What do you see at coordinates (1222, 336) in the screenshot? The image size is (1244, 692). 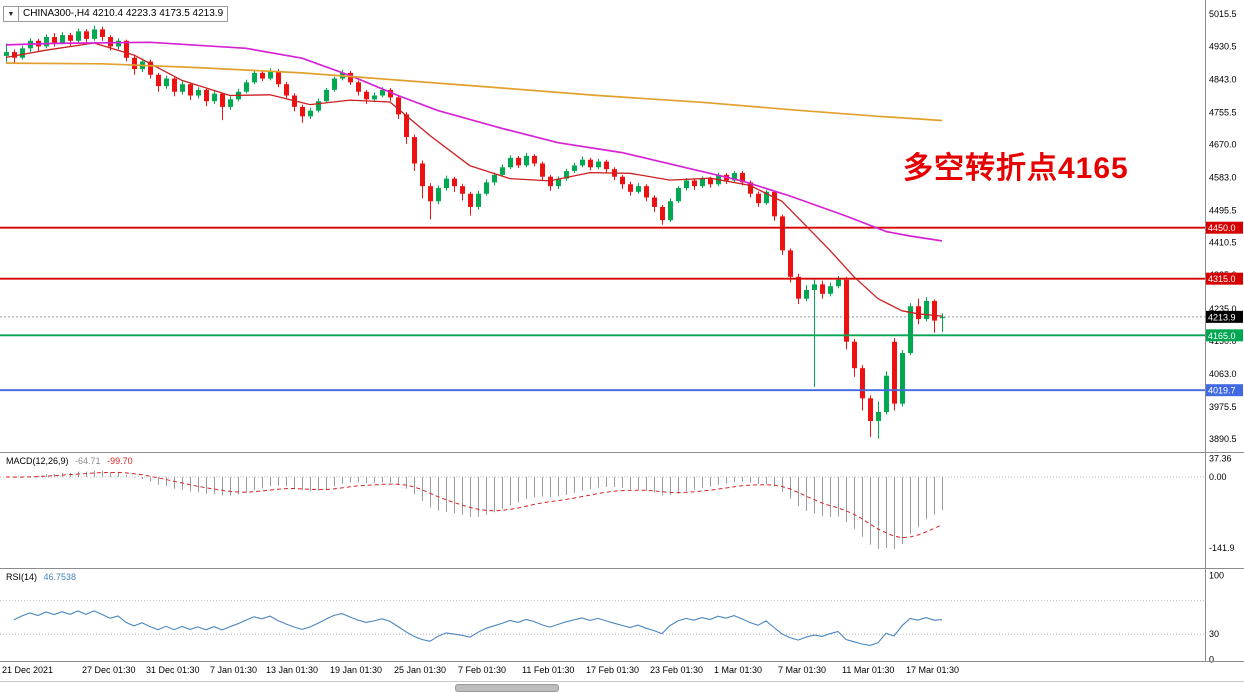 I see `price-level-tag-label: 4165.0` at bounding box center [1222, 336].